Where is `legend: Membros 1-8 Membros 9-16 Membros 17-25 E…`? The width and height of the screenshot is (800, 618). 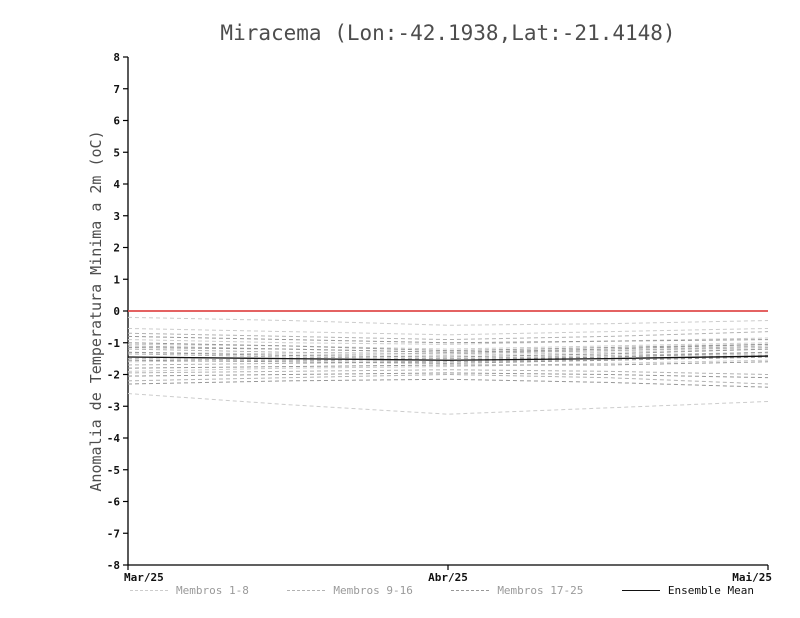
legend: Membros 1-8 Membros 9-16 Membros 17-25 E… is located at coordinates (442, 590).